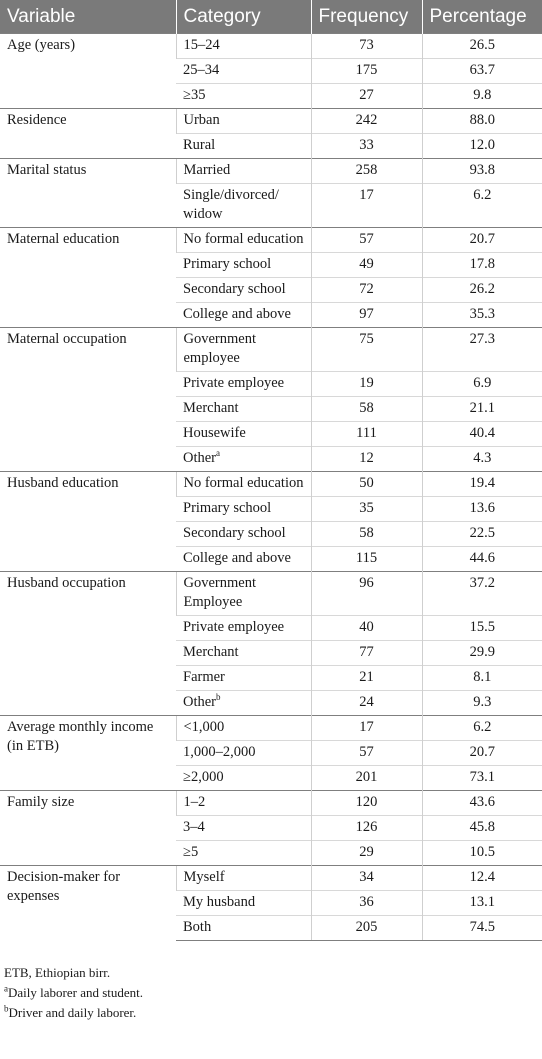 The width and height of the screenshot is (542, 1059). What do you see at coordinates (481, 96) in the screenshot?
I see `percentage-cell: 9.8` at bounding box center [481, 96].